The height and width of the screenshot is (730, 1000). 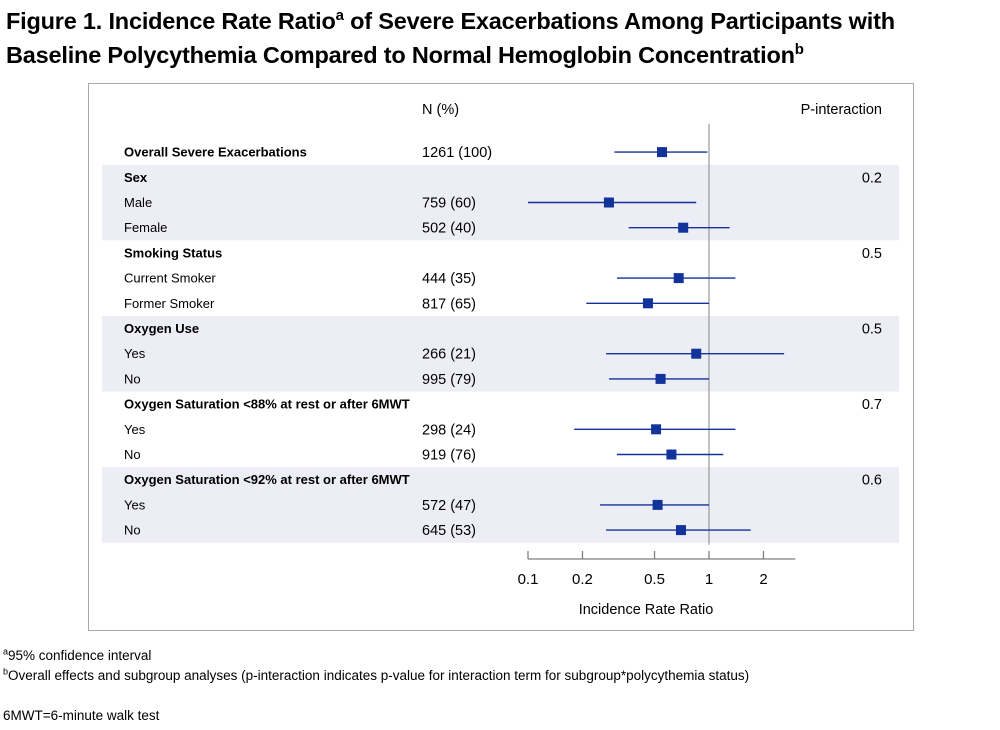 I want to click on p-interaction-value: 0.6, so click(x=872, y=481).